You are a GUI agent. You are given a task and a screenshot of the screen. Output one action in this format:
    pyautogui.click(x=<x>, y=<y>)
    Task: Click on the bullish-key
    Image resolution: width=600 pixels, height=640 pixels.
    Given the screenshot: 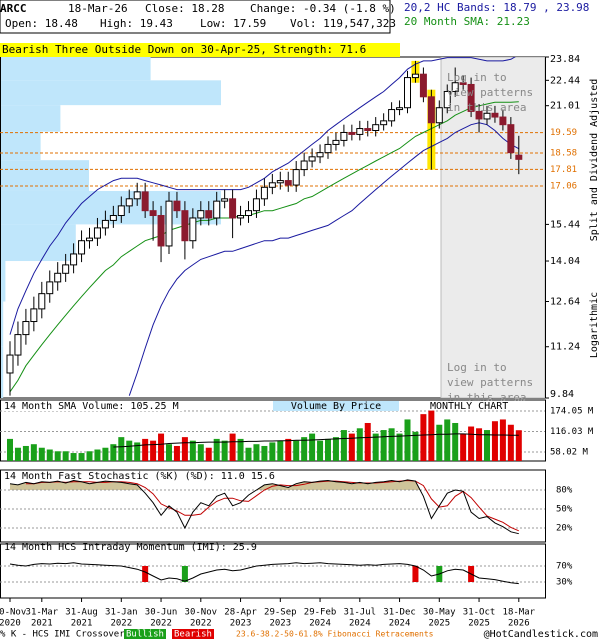 What is the action you would take?
    pyautogui.click(x=145, y=634)
    